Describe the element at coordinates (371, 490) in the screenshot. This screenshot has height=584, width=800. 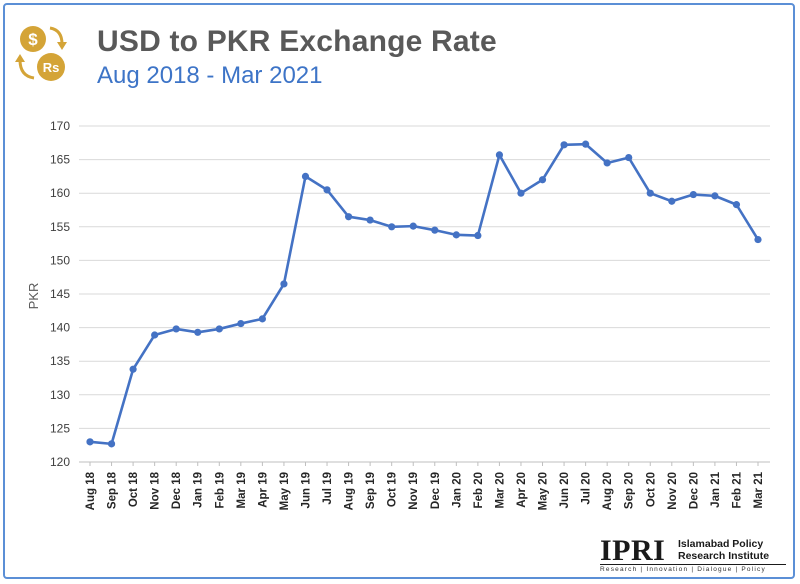
I see `x-tick-label: Sep 19` at that location.